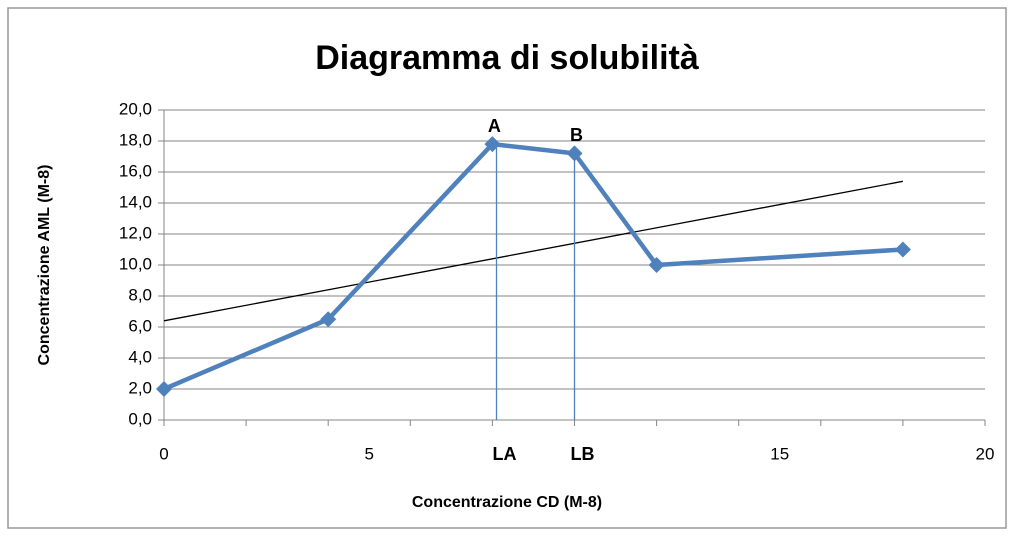 This screenshot has width=1014, height=535. Describe the element at coordinates (140, 418) in the screenshot. I see `y-tick-label: 0,0` at that location.